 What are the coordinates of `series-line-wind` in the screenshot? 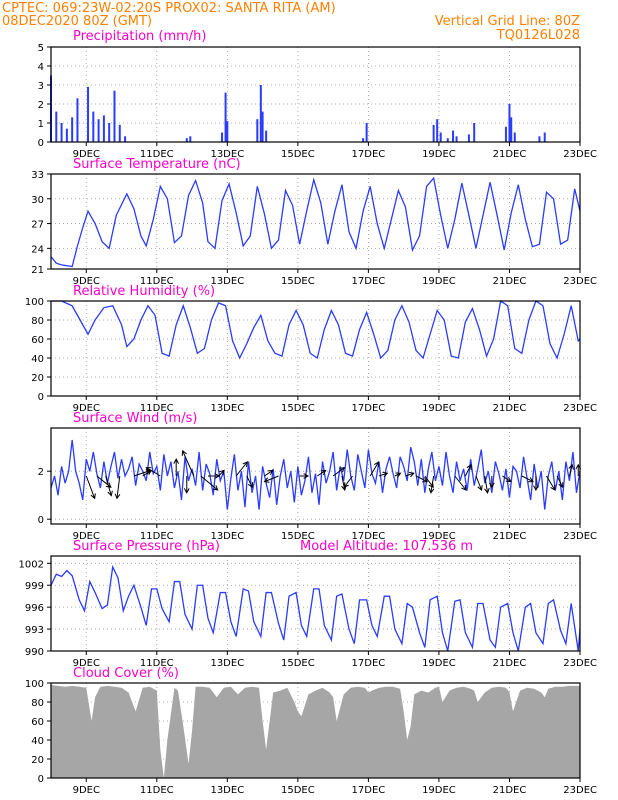 It's located at (315, 474).